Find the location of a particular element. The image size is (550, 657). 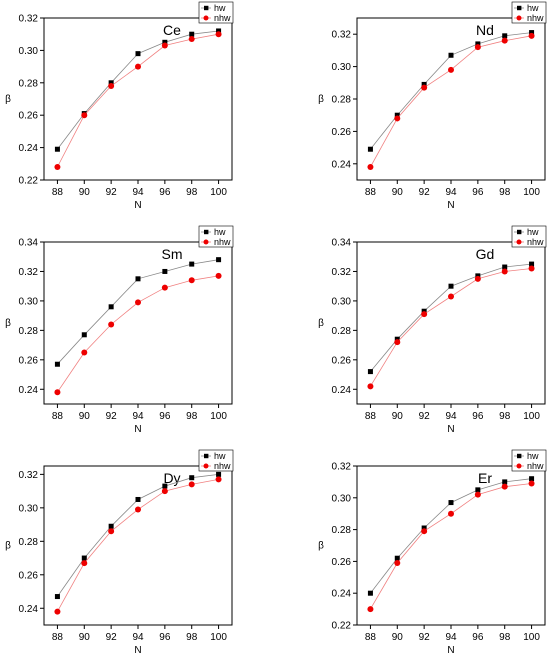

x-tick-label: 88 is located at coordinates (371, 637).